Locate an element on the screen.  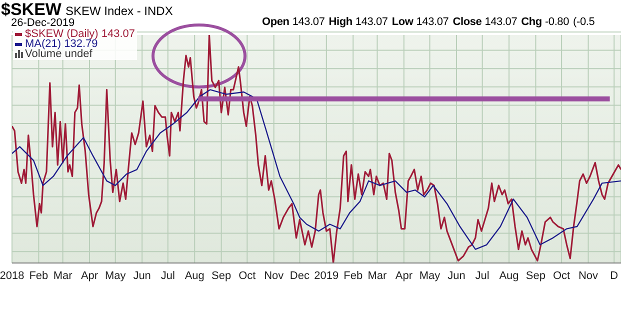
chart-subtitle: SKEW Index - INDX is located at coordinates (119, 11).